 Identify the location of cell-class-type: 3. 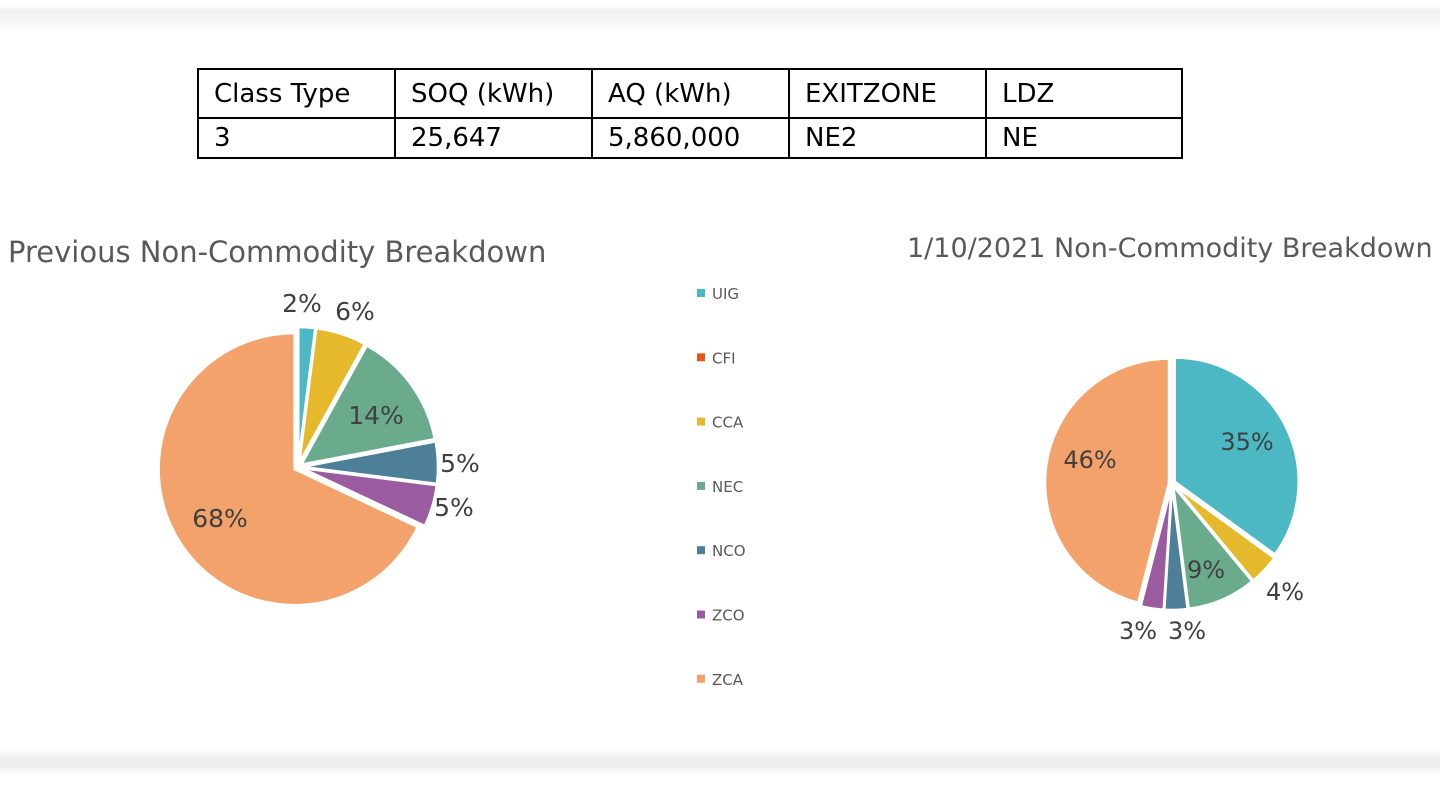
(296, 138).